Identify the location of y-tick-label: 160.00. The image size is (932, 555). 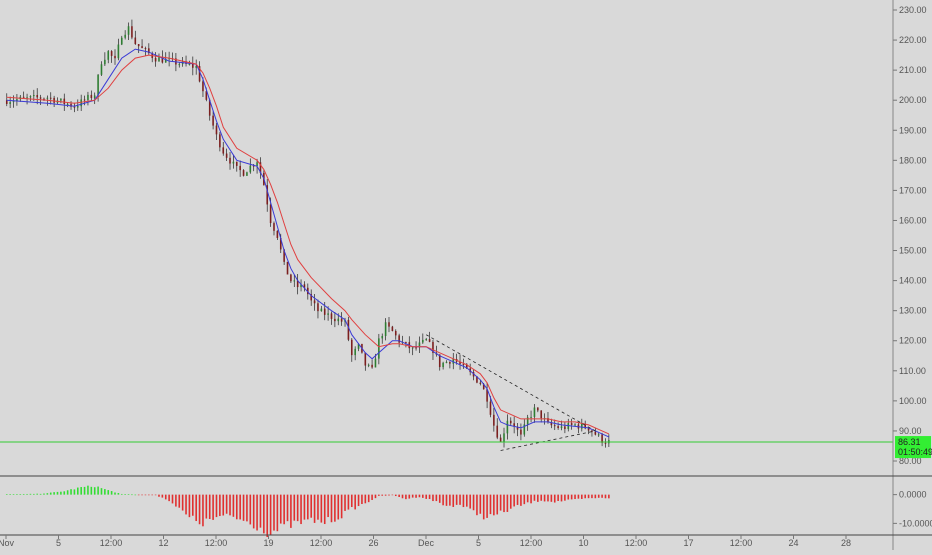
(913, 220).